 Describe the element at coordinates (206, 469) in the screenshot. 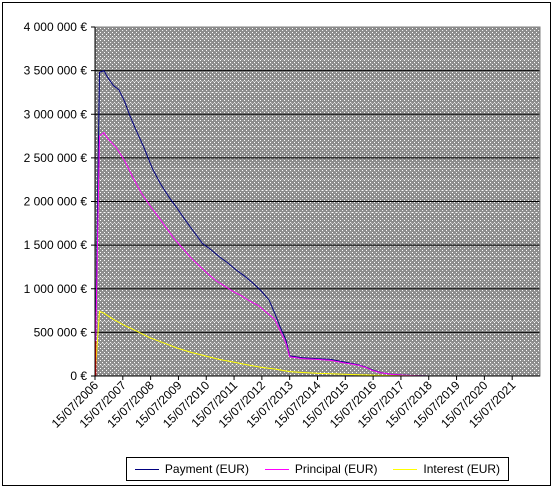

I see `legend-label-payment: Payment (EUR)` at that location.